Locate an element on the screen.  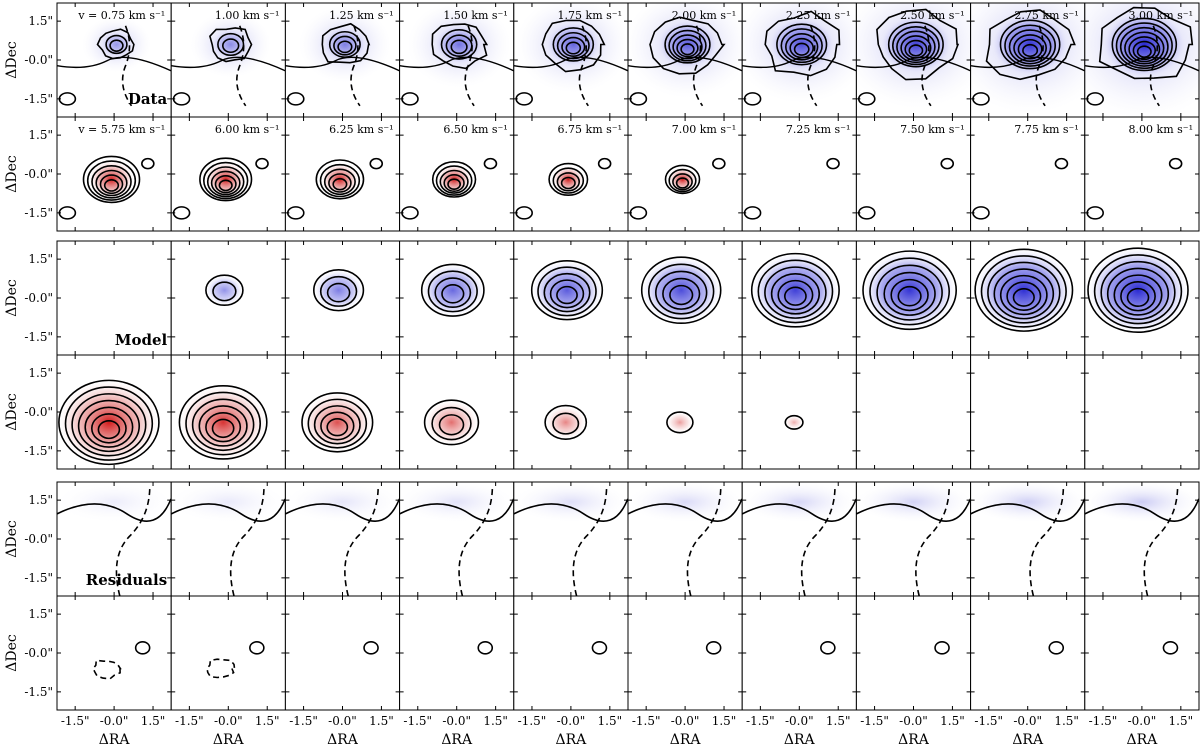
velocity-label: 7.00 km s⁻¹ is located at coordinates (704, 129).